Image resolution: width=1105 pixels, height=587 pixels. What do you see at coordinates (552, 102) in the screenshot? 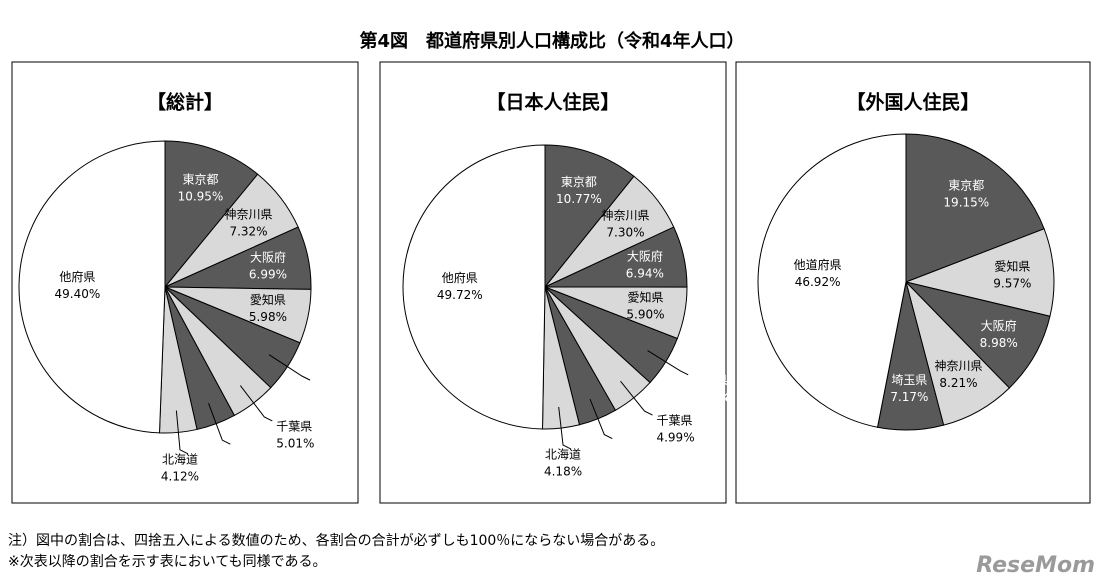
I see `chart-title: 【日本人住民】` at bounding box center [552, 102].